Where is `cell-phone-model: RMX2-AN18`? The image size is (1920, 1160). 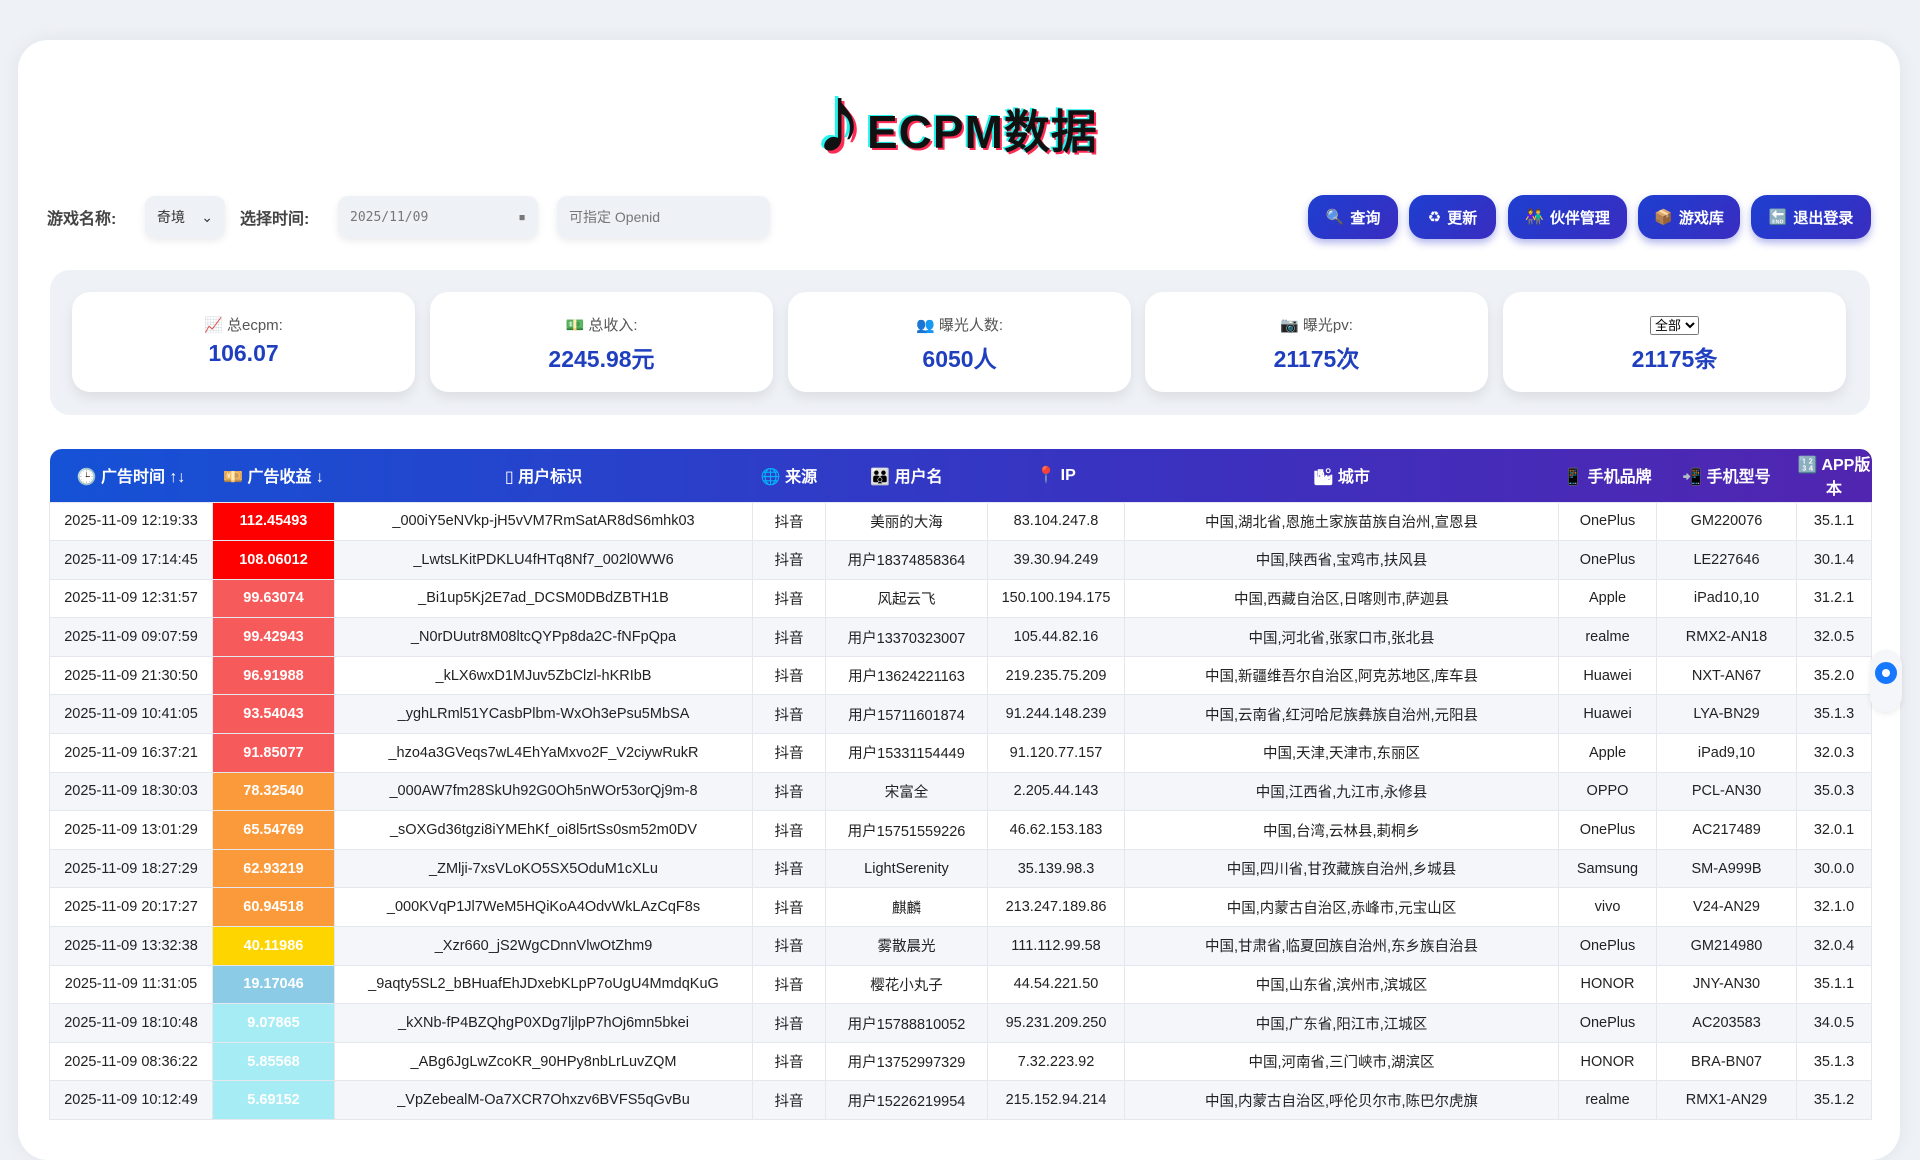 cell-phone-model: RMX2-AN18 is located at coordinates (1726, 637).